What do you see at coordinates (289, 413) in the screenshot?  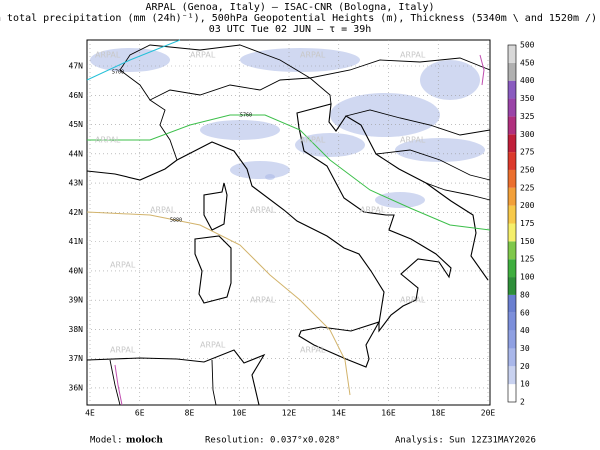 I see `lon-label: 12E` at bounding box center [289, 413].